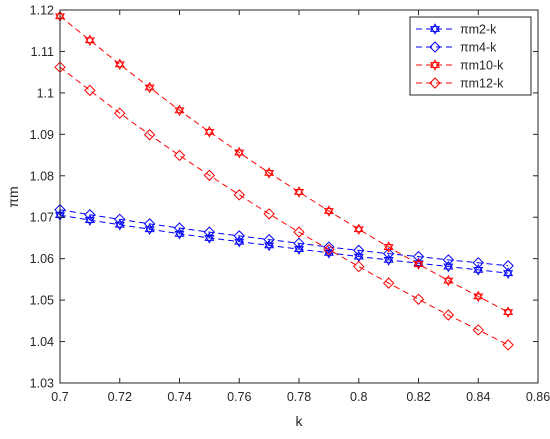 This screenshot has height=439, width=550. What do you see at coordinates (120, 397) in the screenshot?
I see `x-tick-label: 0.72` at bounding box center [120, 397].